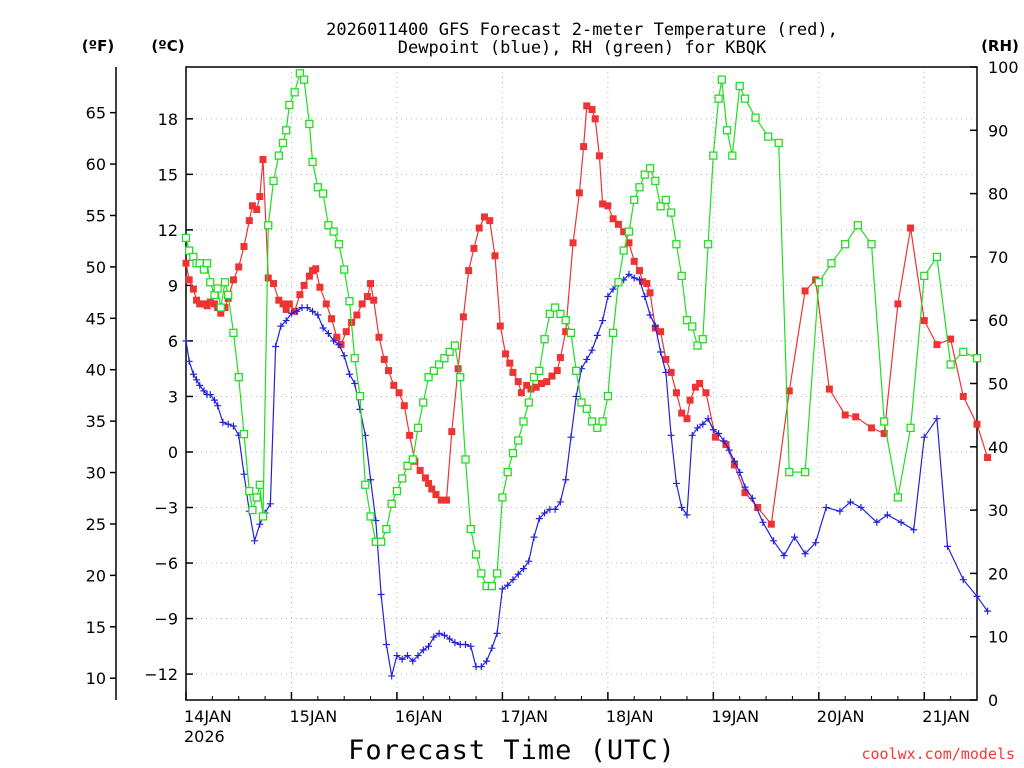  I want to click on fahrenheit-tick-label: 60, so click(96, 164).